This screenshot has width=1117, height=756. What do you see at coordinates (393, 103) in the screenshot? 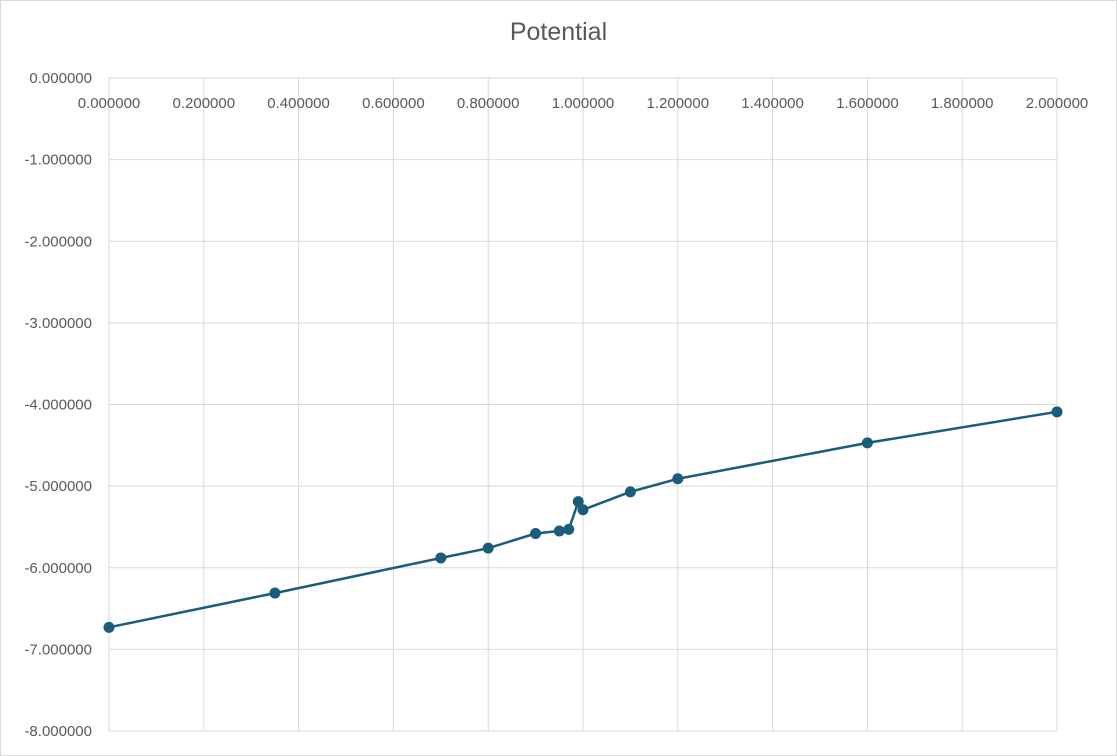
I see `x-tick-label: 0.600000` at bounding box center [393, 103].